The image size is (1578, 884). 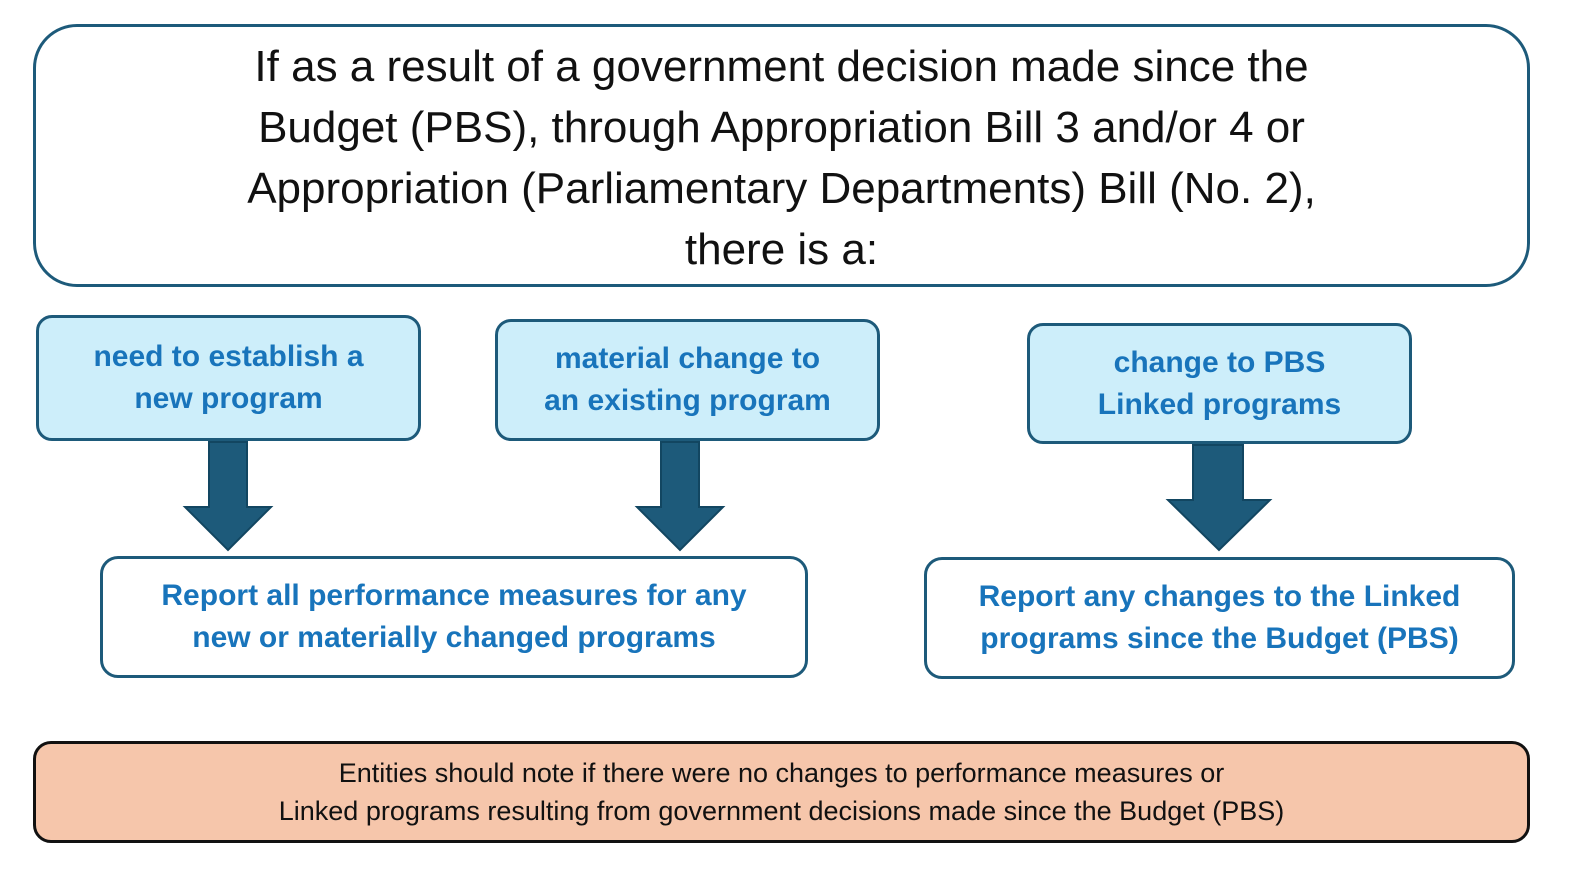 What do you see at coordinates (687, 358) in the screenshot?
I see `condition-line: material change to` at bounding box center [687, 358].